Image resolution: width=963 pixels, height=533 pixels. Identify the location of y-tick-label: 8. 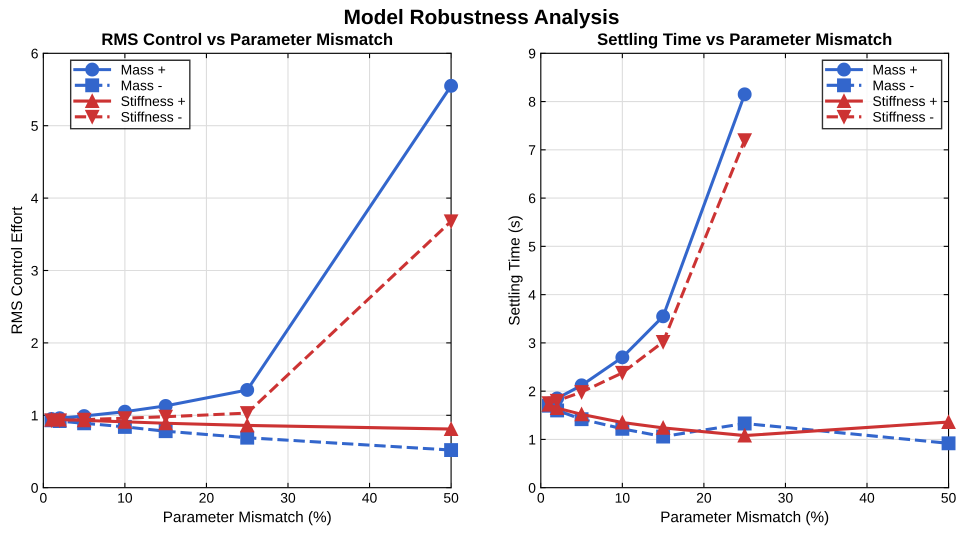
(532, 101).